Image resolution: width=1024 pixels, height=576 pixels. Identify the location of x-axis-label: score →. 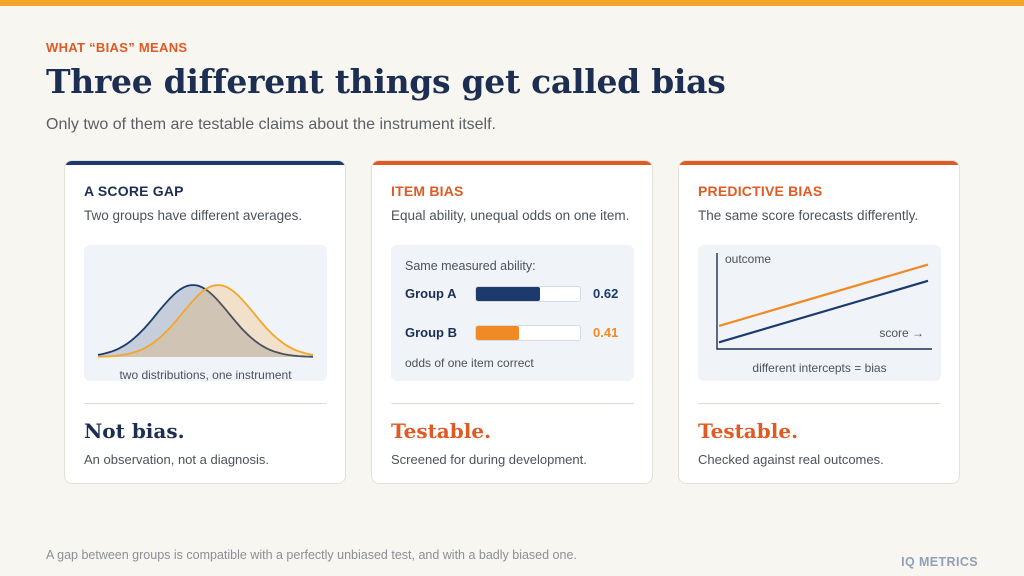
(901, 333).